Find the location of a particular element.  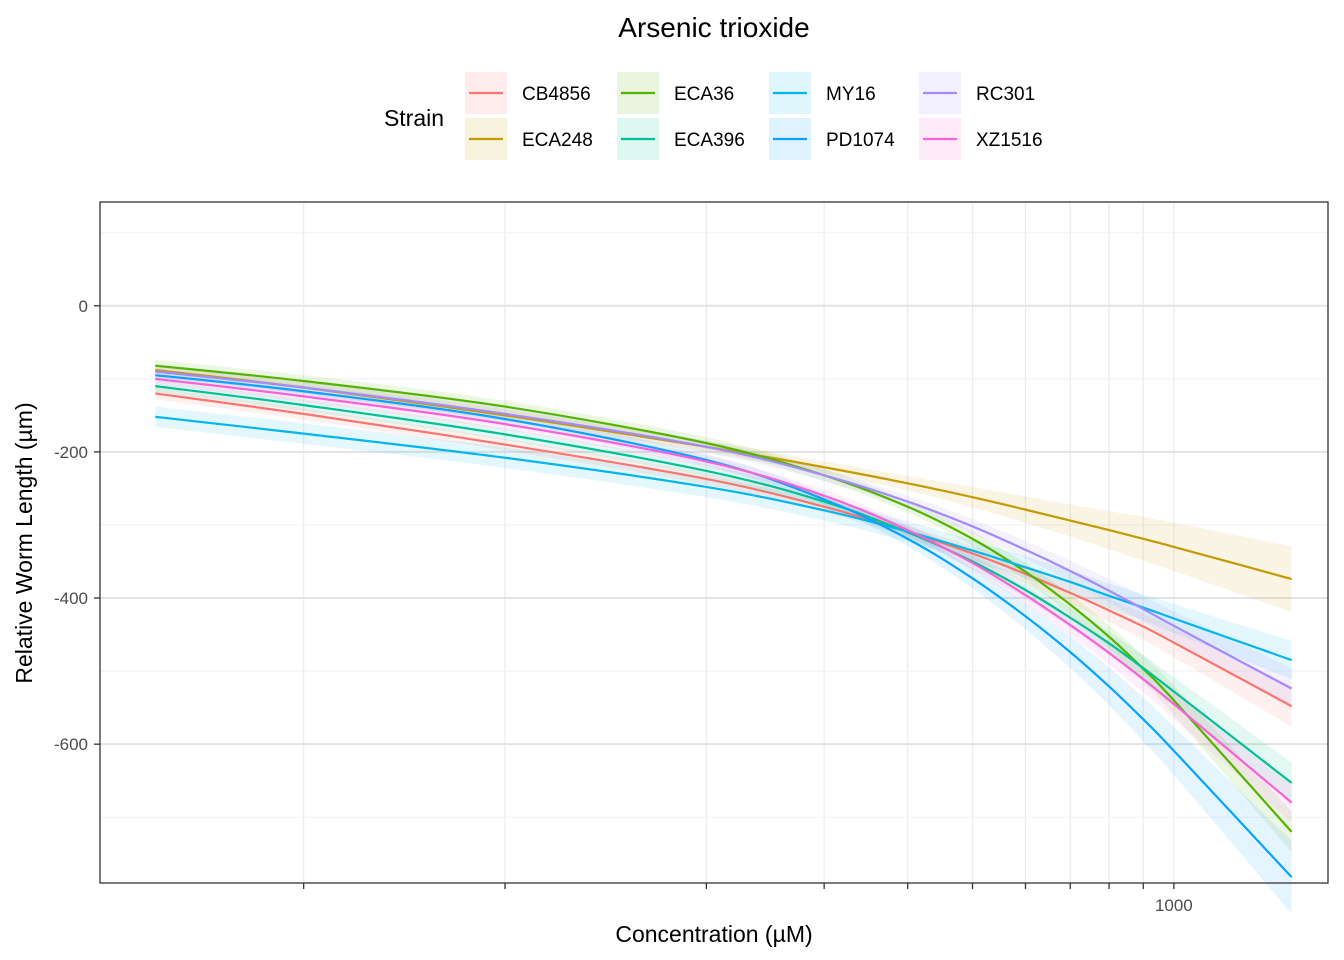

y-tick-label-2: -400 is located at coordinates (71, 598).